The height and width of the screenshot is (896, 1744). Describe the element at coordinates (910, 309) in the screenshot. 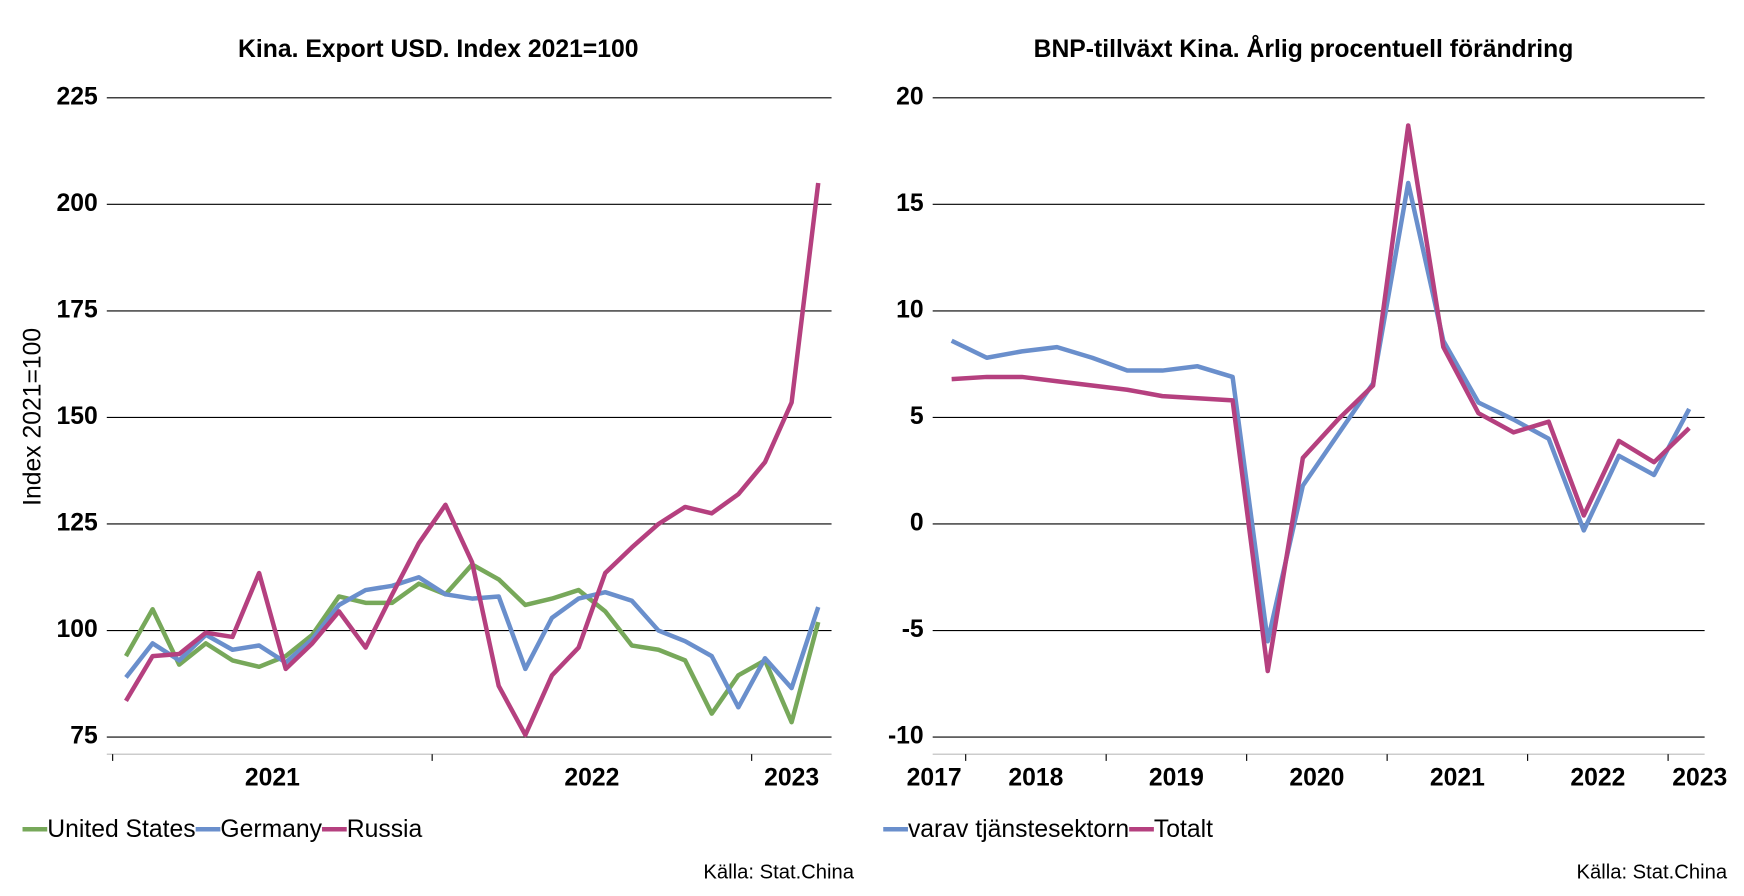

I see `y-tick-label: 10` at that location.